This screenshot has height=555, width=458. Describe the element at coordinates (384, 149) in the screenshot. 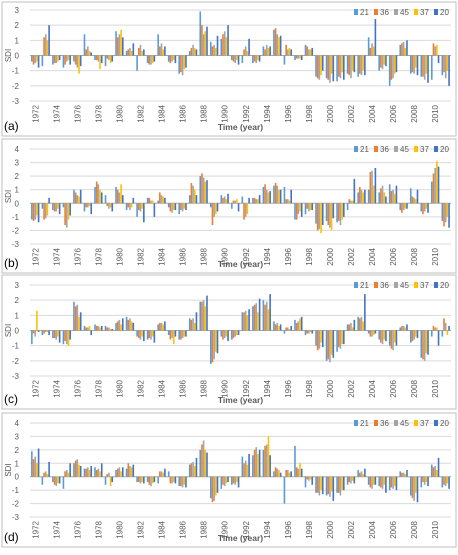

I see `legend-label: 36` at that location.